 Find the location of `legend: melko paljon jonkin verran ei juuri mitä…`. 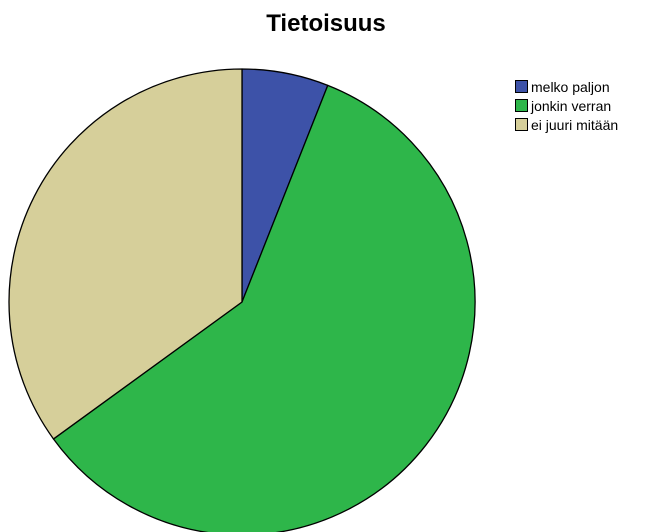

legend: melko paljon jonkin verran ei juuri mitä… is located at coordinates (566, 105).